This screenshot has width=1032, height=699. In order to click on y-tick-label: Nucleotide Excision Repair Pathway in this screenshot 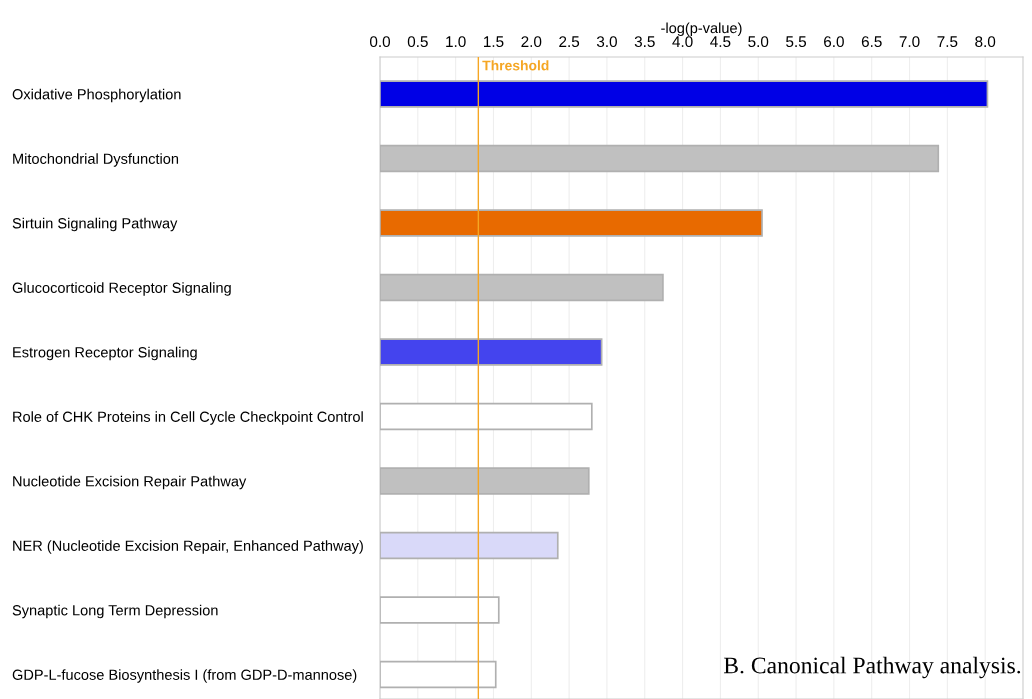, I will do `click(130, 482)`.